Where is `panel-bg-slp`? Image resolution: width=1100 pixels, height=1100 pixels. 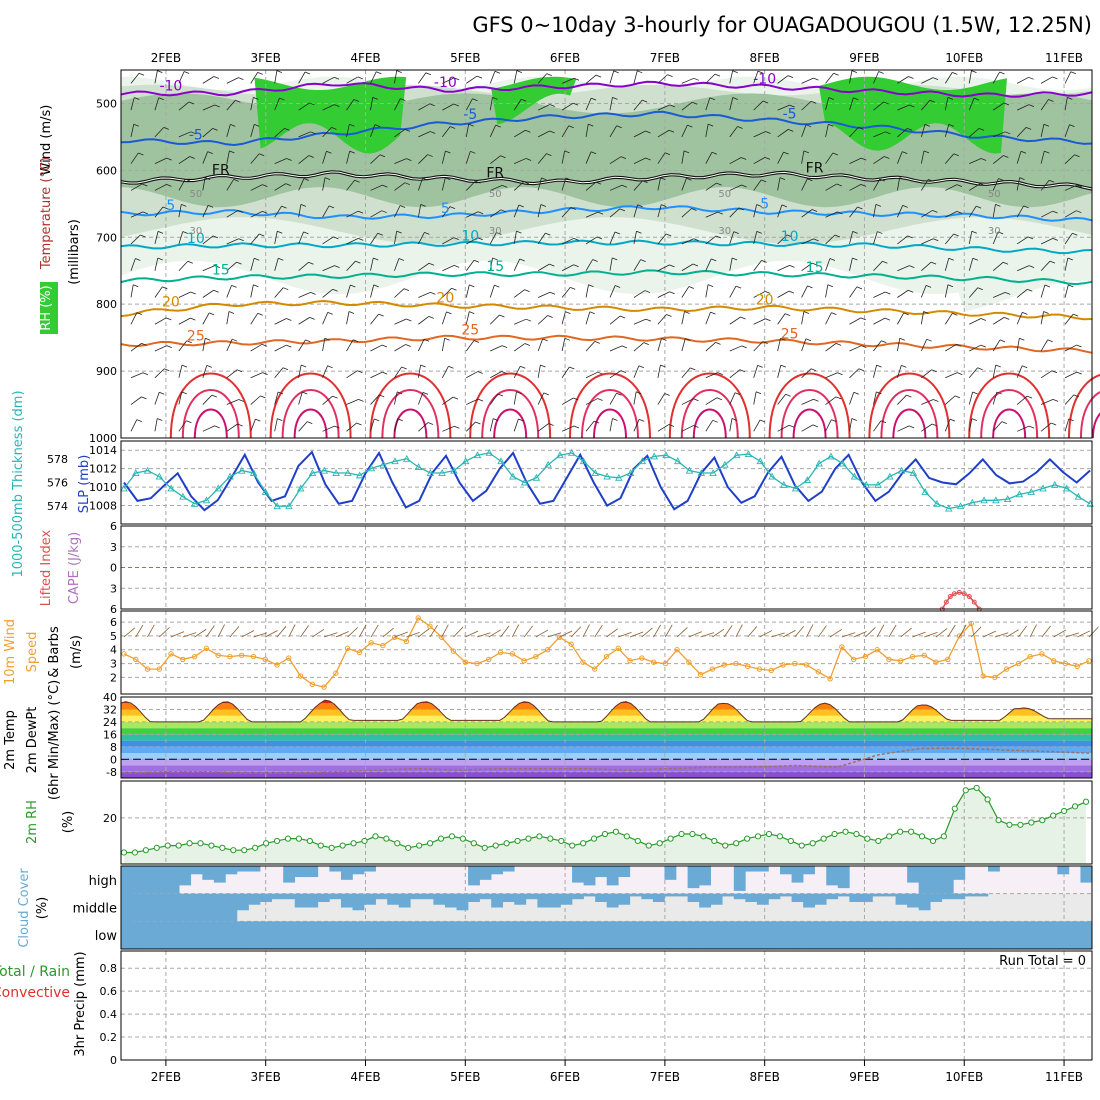 panel-bg-slp is located at coordinates (606, 482).